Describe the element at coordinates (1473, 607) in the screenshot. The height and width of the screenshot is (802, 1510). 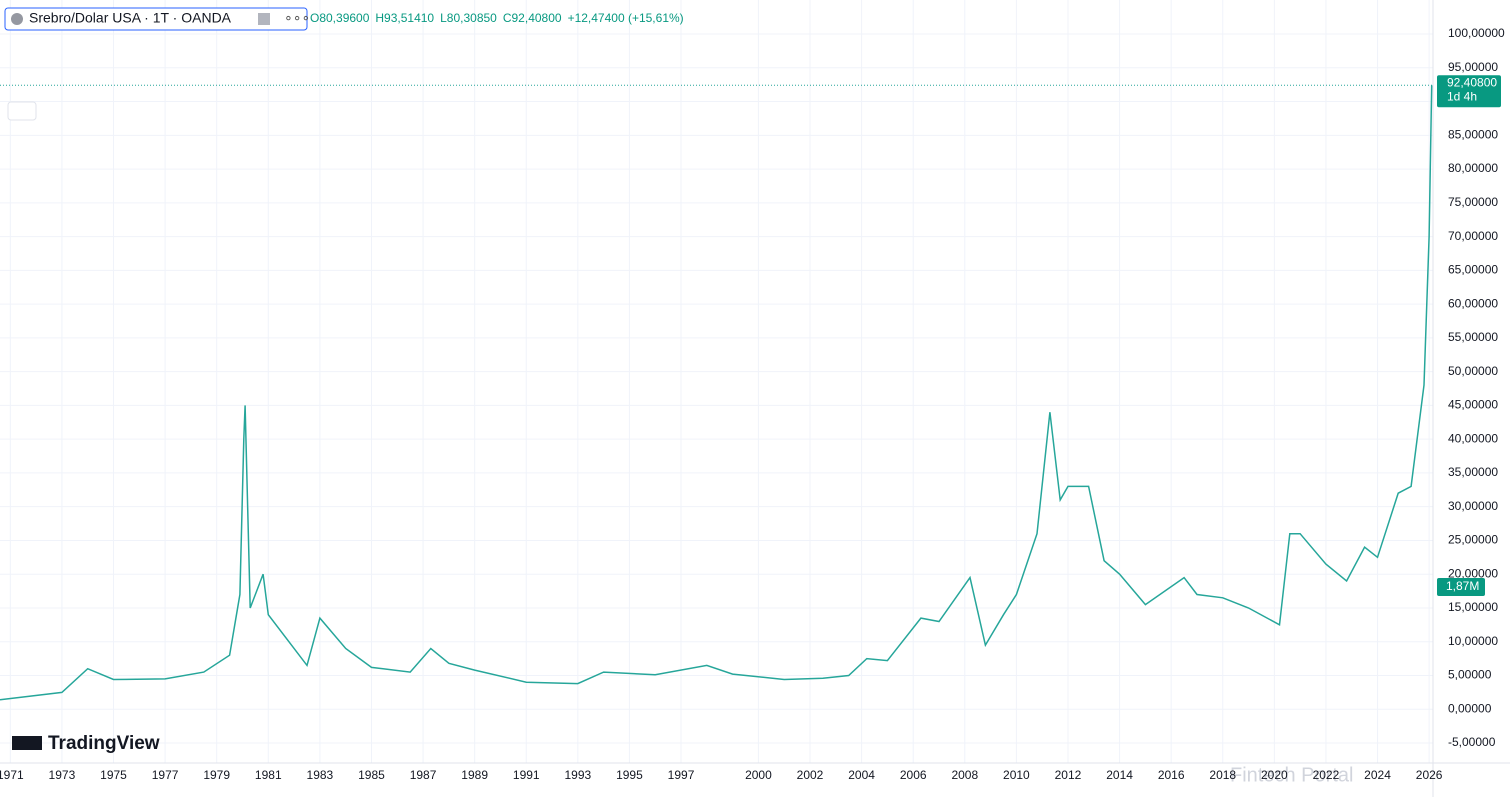
I see `y-tick-label: 15,00000` at that location.